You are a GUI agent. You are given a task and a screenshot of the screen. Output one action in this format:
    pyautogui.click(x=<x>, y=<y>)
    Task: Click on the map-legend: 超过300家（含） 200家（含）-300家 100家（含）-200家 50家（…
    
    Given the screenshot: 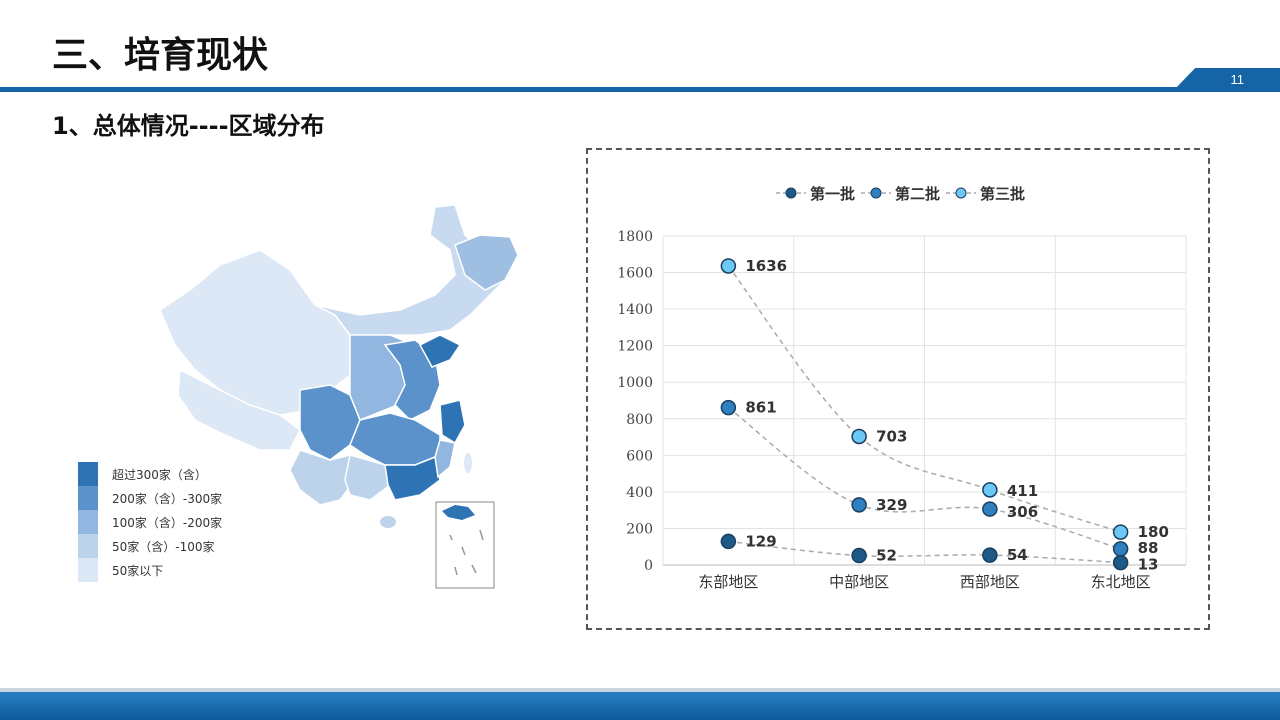 What is the action you would take?
    pyautogui.click(x=150, y=522)
    